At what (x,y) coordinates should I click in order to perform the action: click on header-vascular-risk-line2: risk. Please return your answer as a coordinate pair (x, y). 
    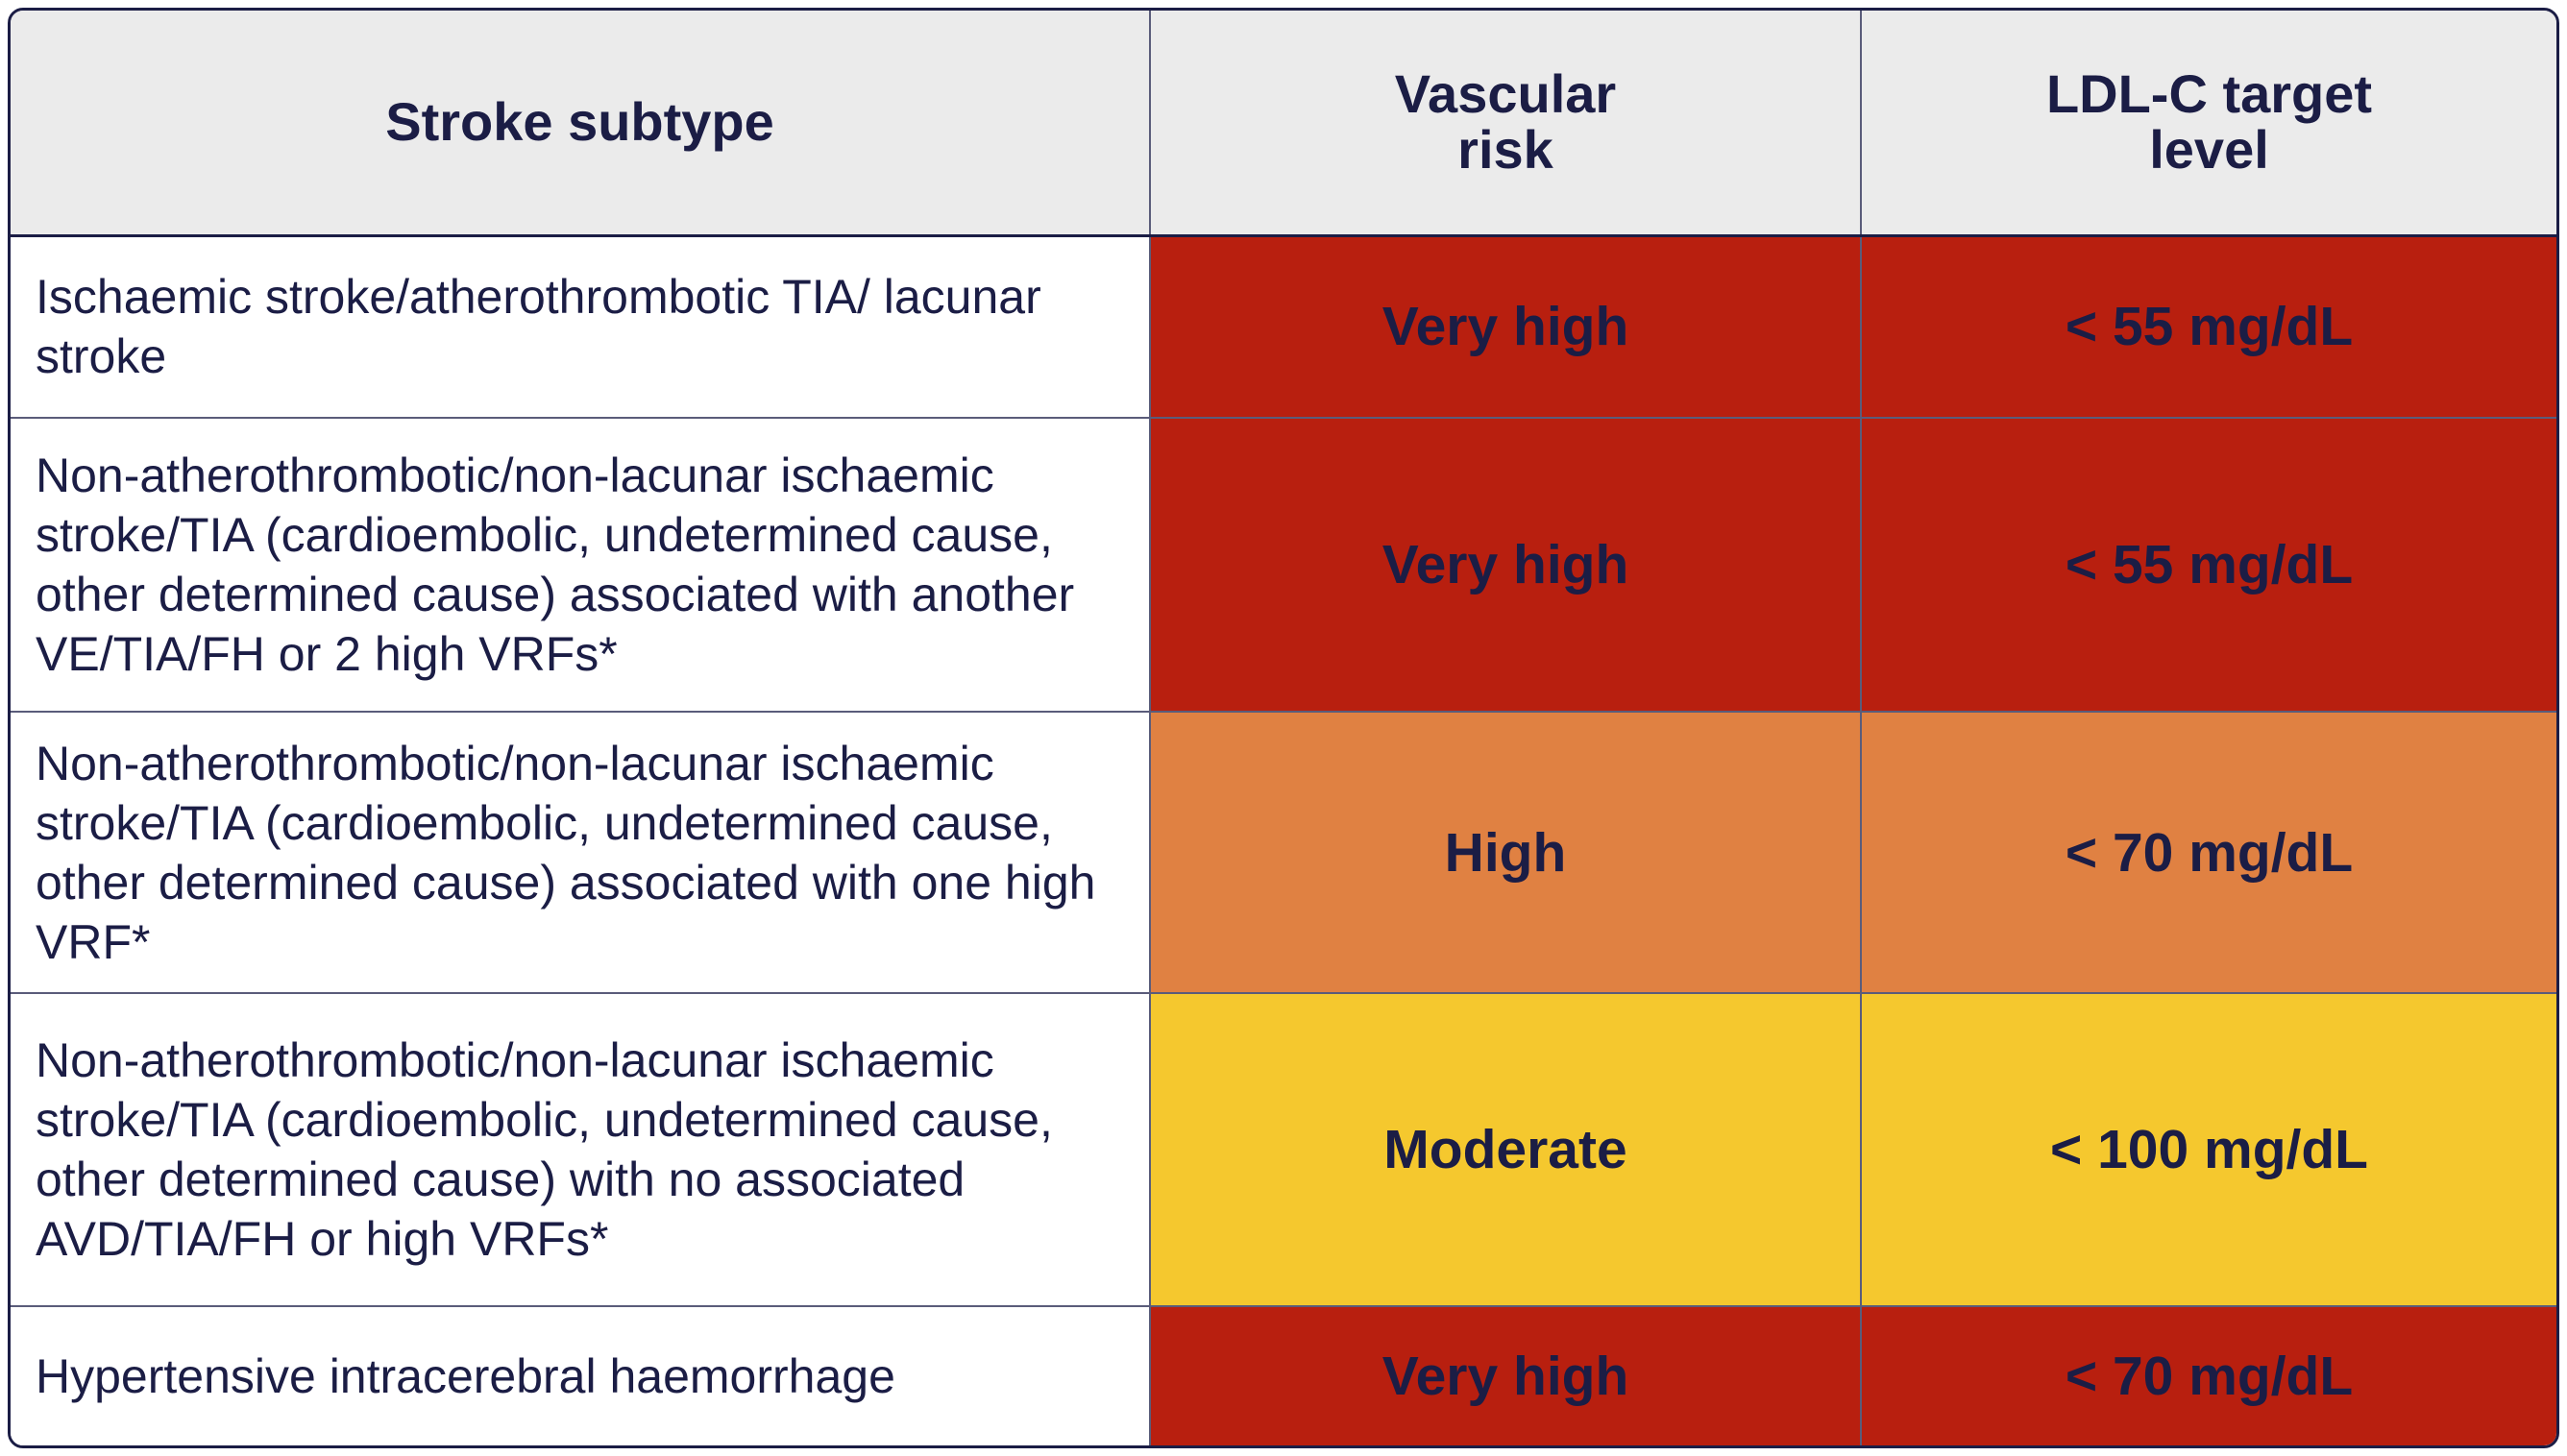
    Looking at the image, I should click on (1505, 150).